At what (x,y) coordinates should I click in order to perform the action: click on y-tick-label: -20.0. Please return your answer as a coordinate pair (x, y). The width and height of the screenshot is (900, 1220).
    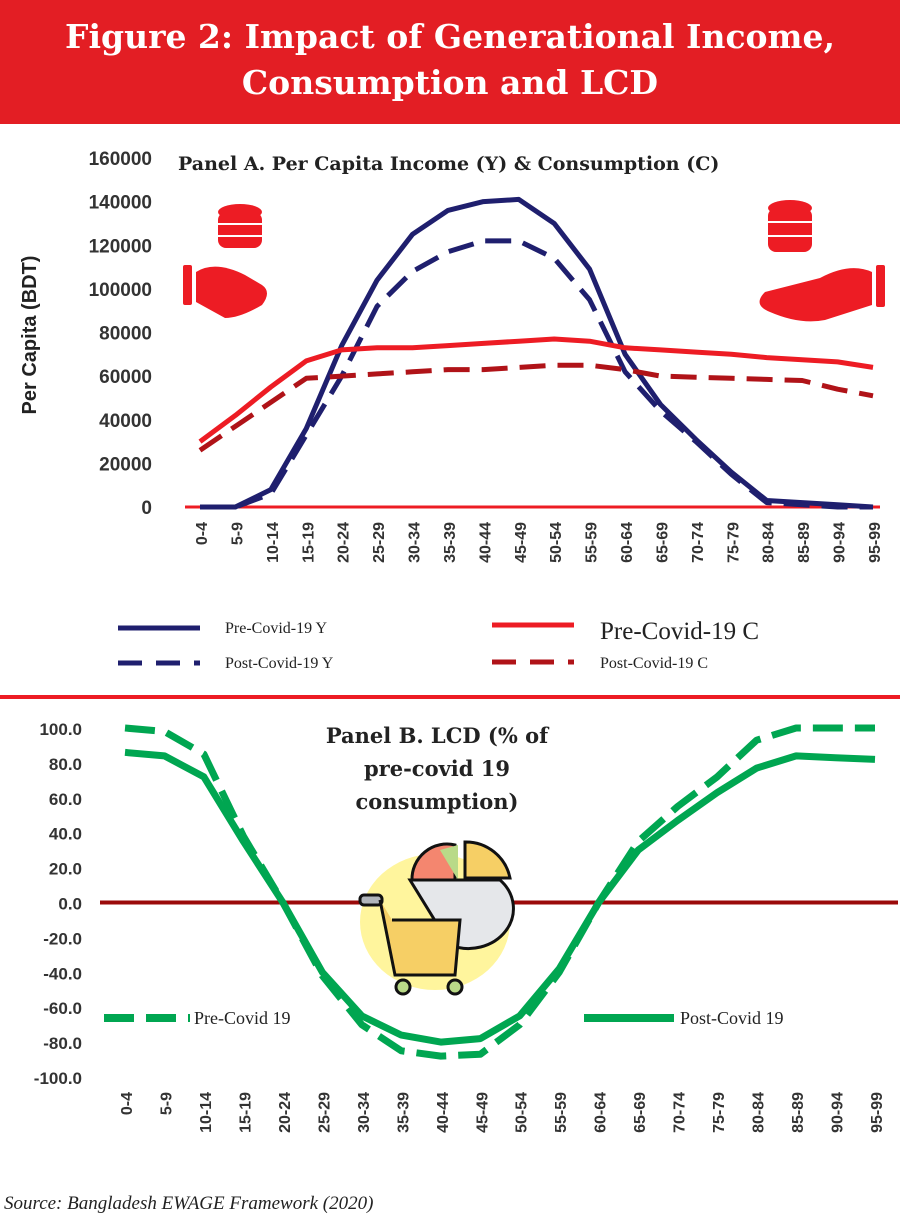
    Looking at the image, I should click on (62, 938).